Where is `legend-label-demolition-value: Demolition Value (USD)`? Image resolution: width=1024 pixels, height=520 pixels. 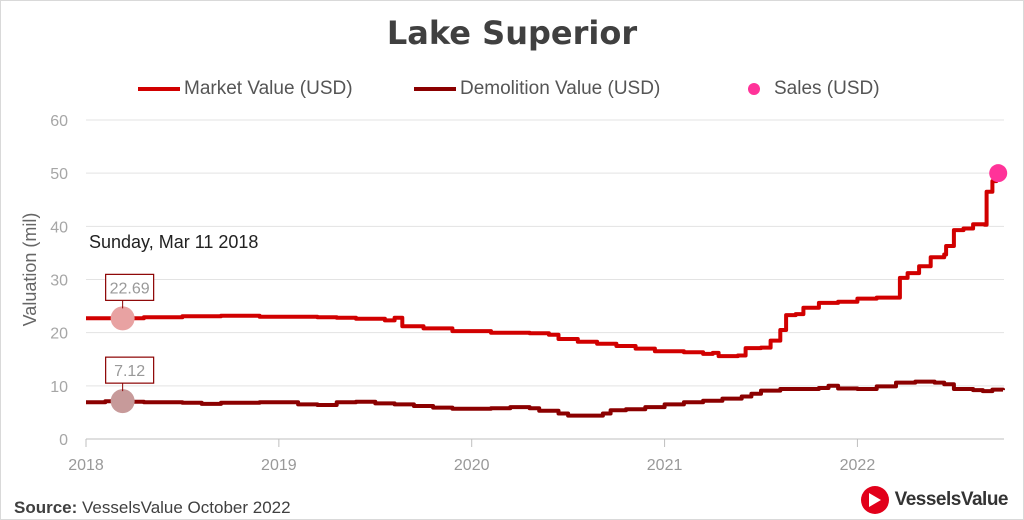 legend-label-demolition-value: Demolition Value (USD) is located at coordinates (560, 88).